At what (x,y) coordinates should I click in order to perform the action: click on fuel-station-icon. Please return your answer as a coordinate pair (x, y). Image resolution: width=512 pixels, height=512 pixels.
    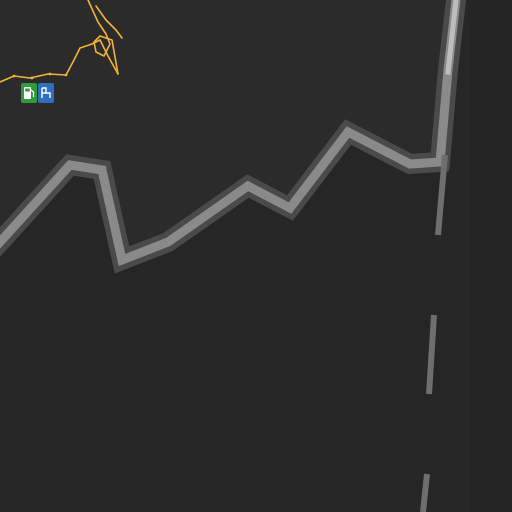
    Looking at the image, I should click on (29, 93).